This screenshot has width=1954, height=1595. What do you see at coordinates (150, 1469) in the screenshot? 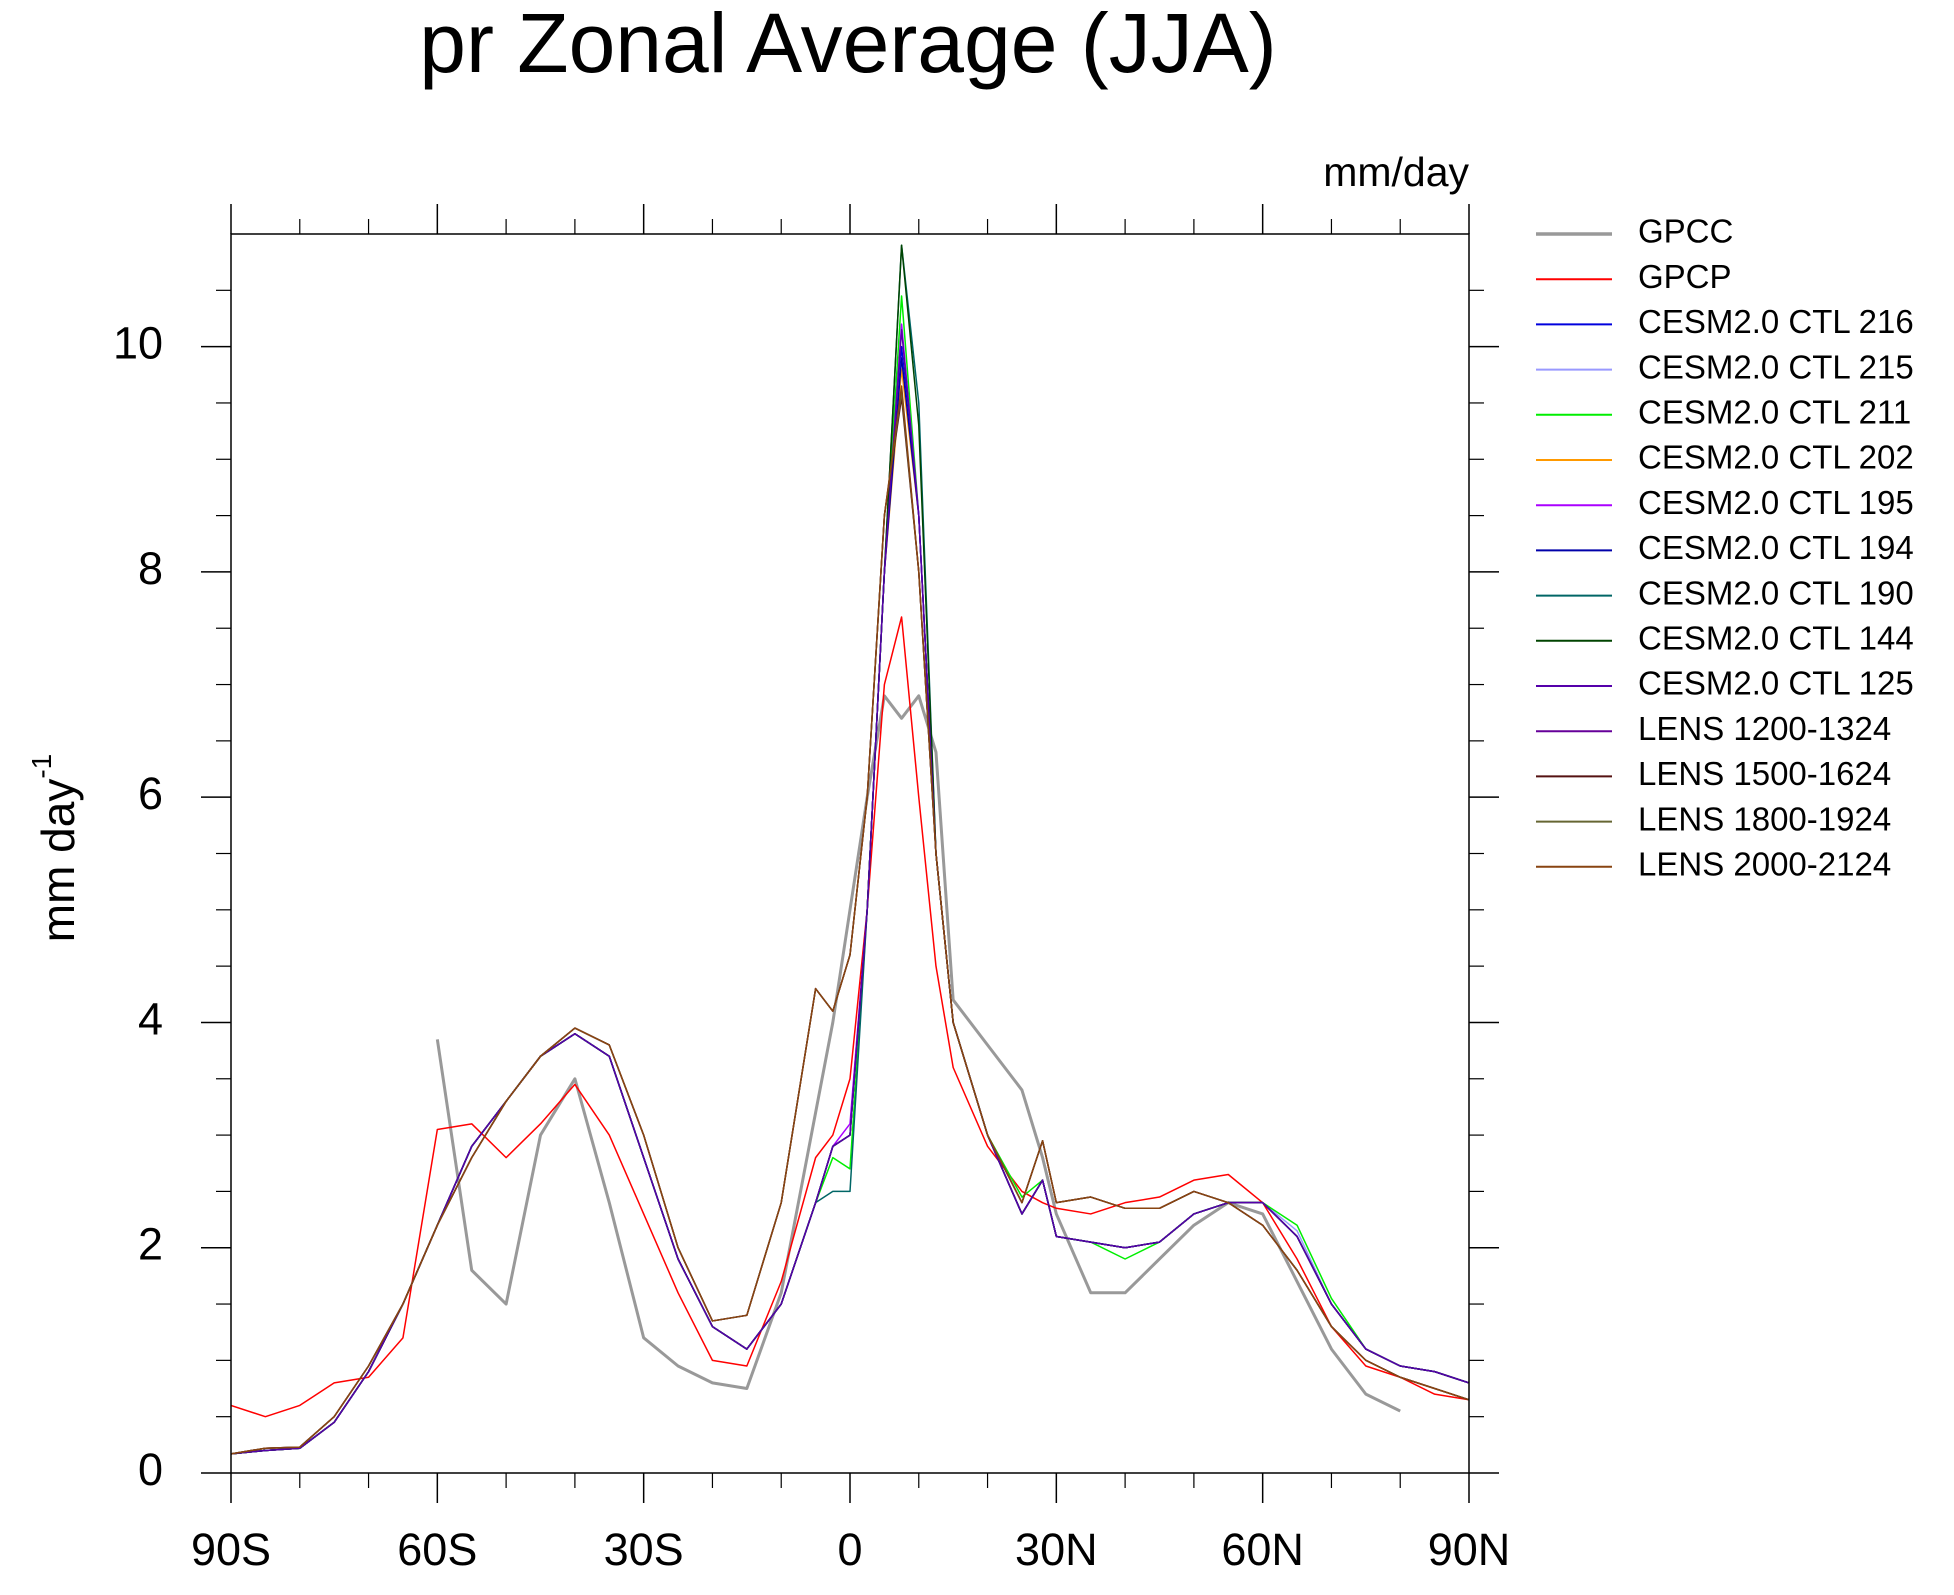
I see `y-tick-label: 0` at bounding box center [150, 1469].